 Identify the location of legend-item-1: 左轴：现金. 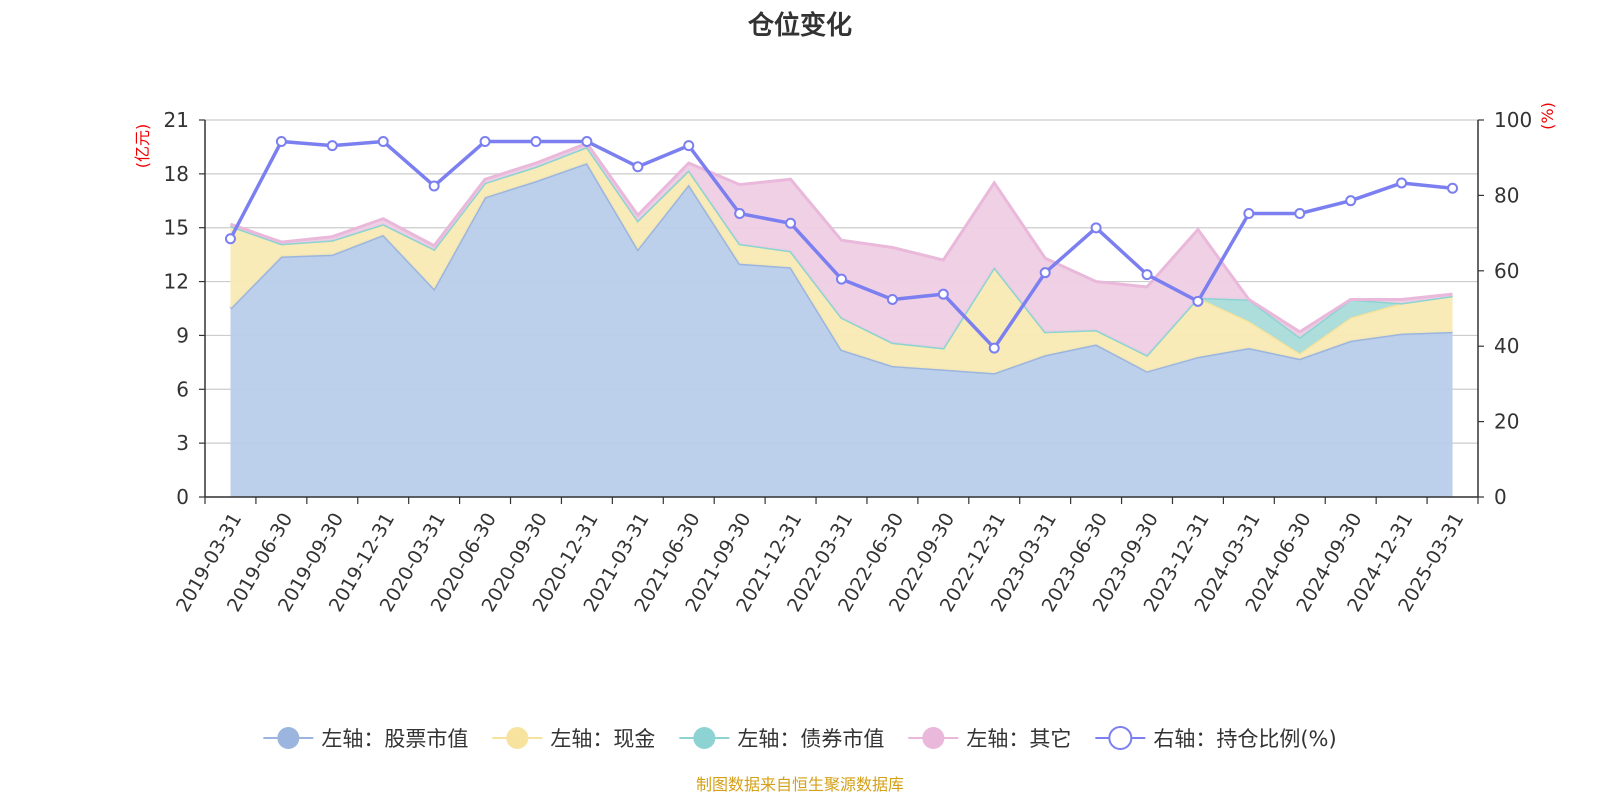
(573, 739).